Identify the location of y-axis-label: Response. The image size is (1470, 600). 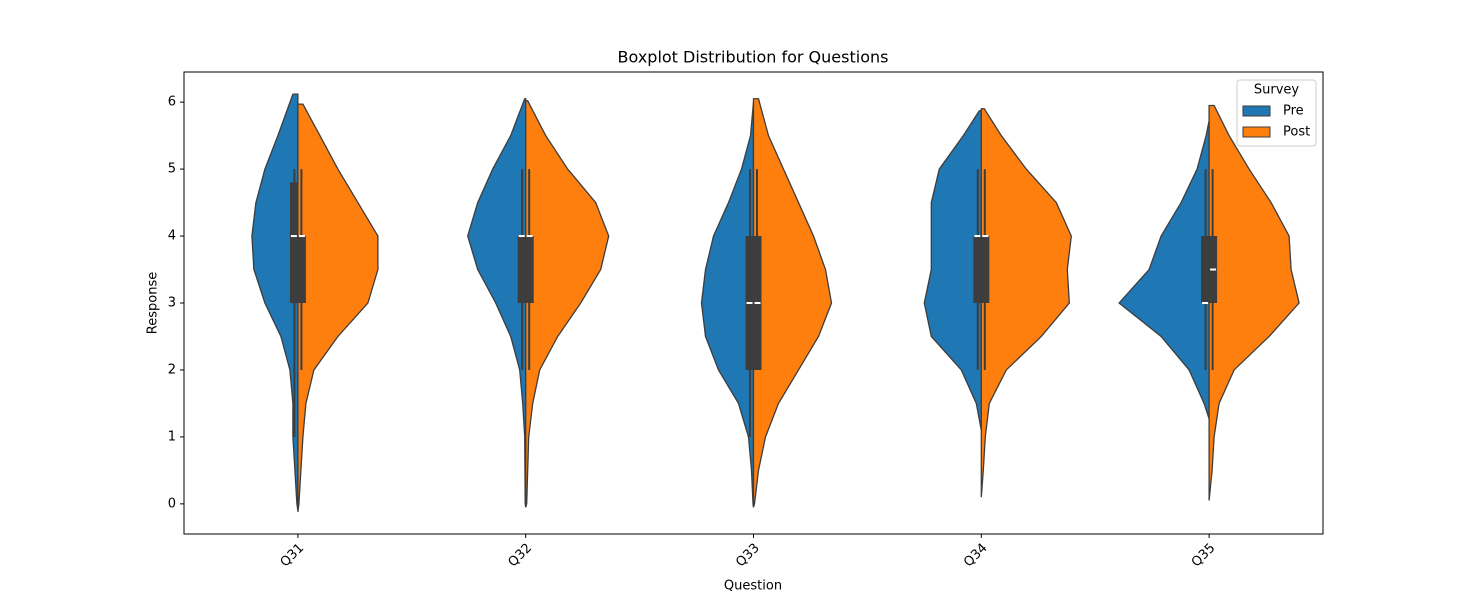
(153, 303).